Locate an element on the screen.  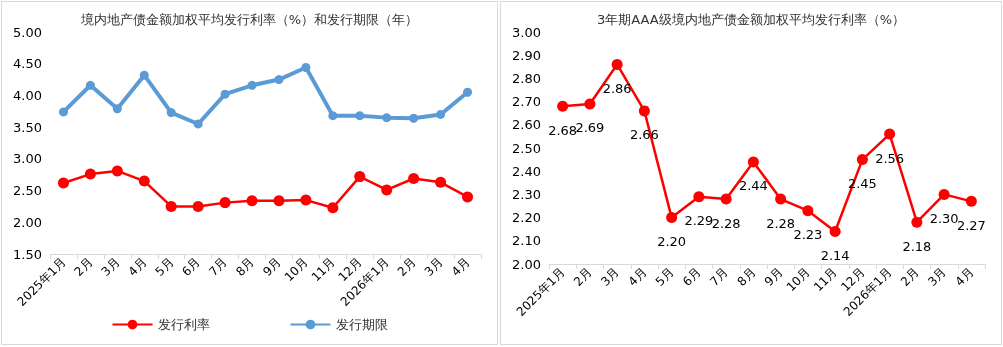
data-label: 2.20 is located at coordinates (672, 242).